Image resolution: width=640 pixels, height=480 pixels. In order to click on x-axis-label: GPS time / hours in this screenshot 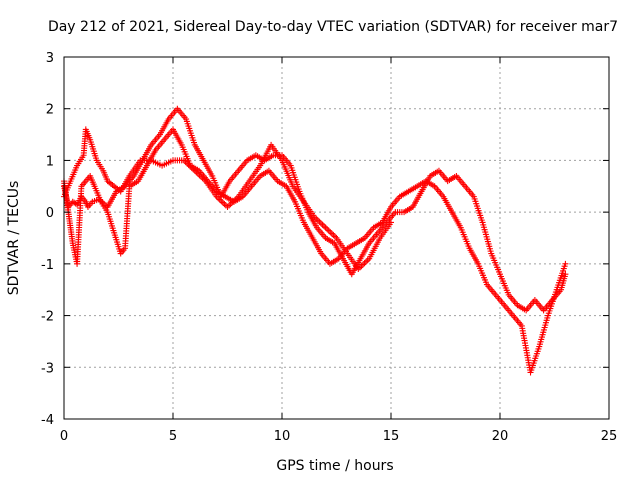, I will do `click(334, 466)`.